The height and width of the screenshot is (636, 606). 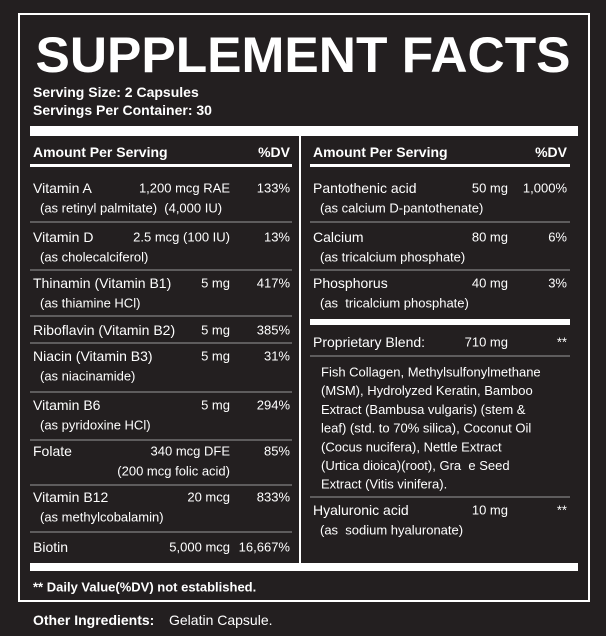 I want to click on daily-value: 1,000%, so click(x=545, y=188).